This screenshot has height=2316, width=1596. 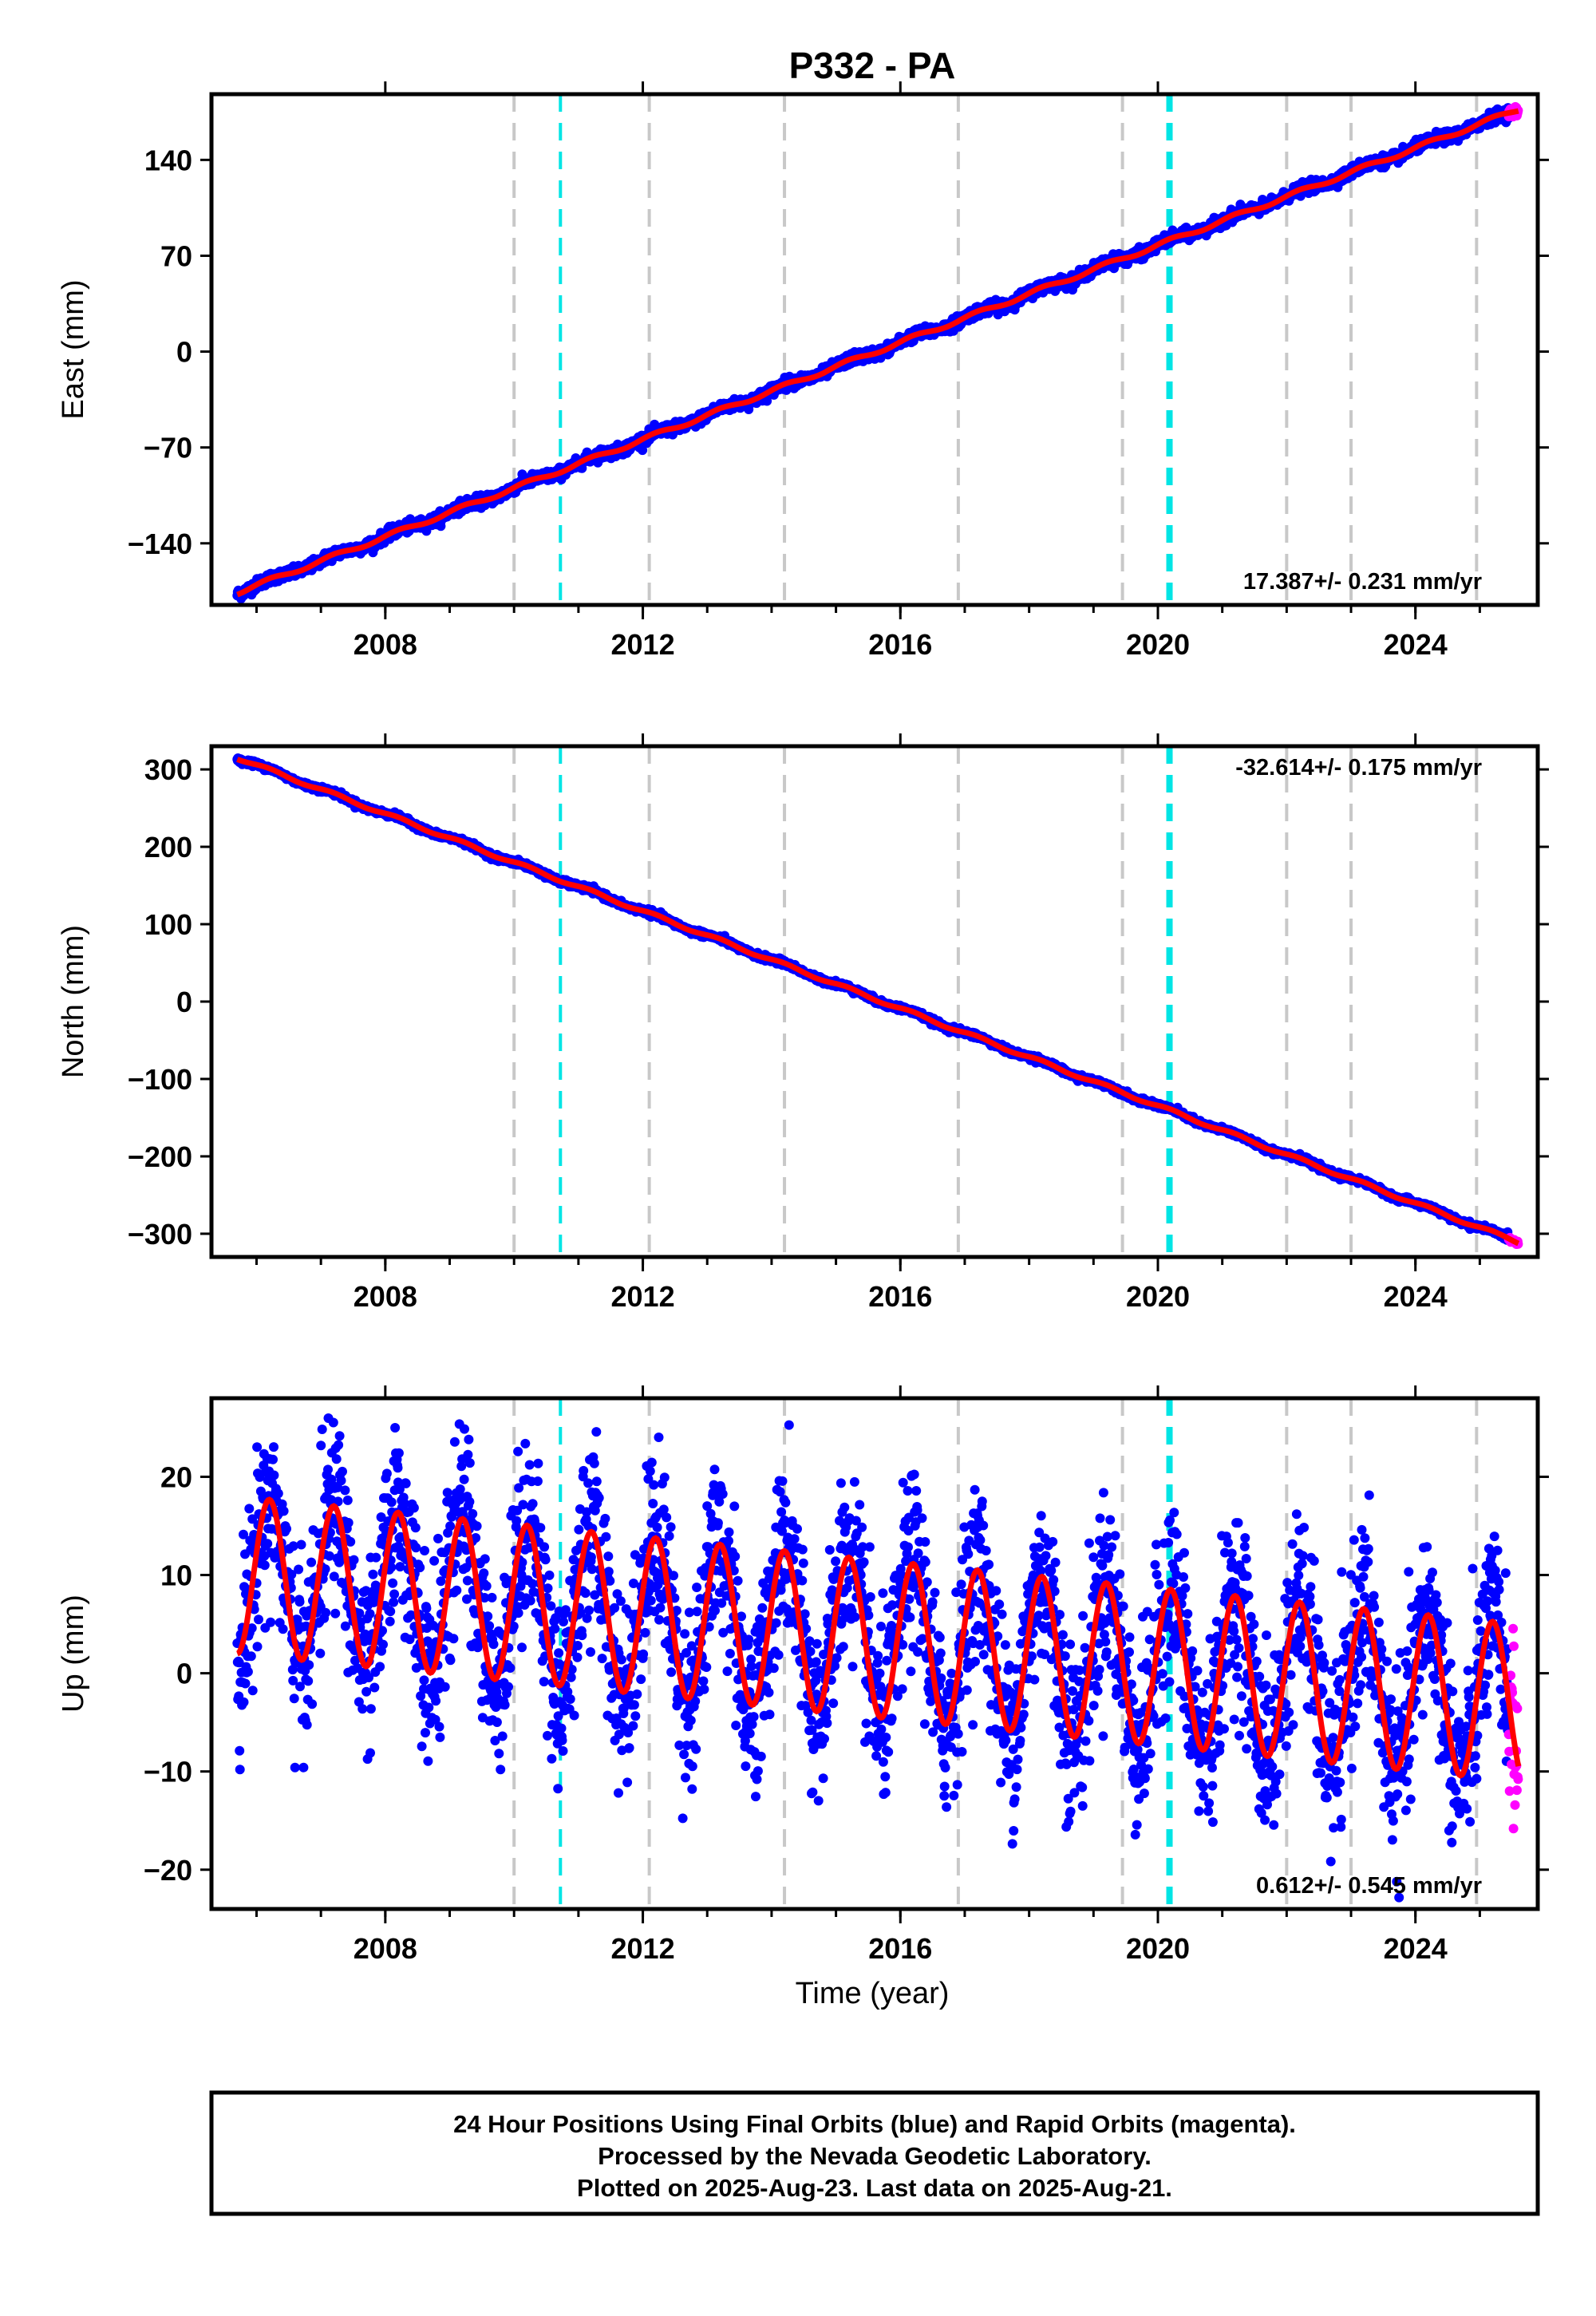 I want to click on y-axis-label: East (mm), so click(x=73, y=349).